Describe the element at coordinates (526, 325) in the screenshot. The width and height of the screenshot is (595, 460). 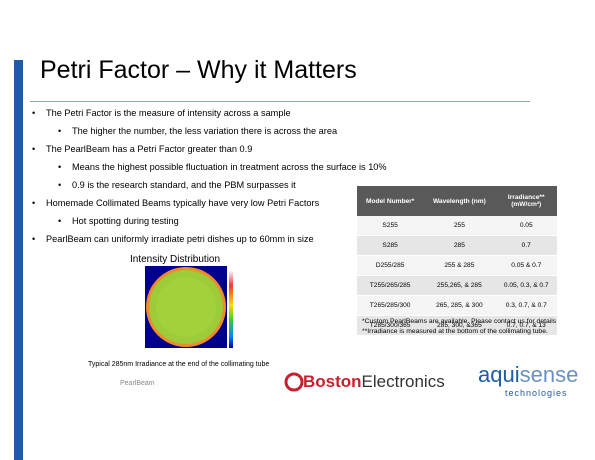
I see `table-cell: 0.7, 0.7, & 13` at that location.